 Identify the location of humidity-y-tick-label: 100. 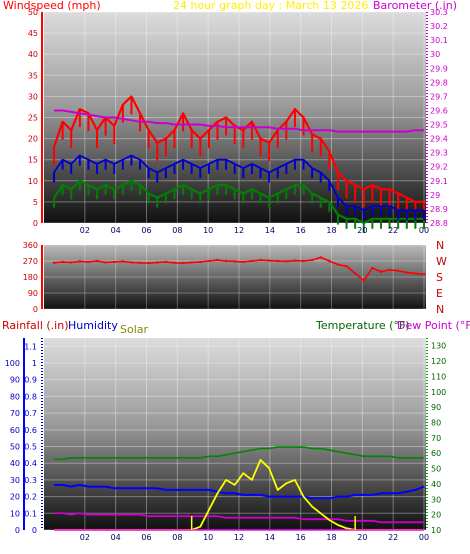
(12, 363).